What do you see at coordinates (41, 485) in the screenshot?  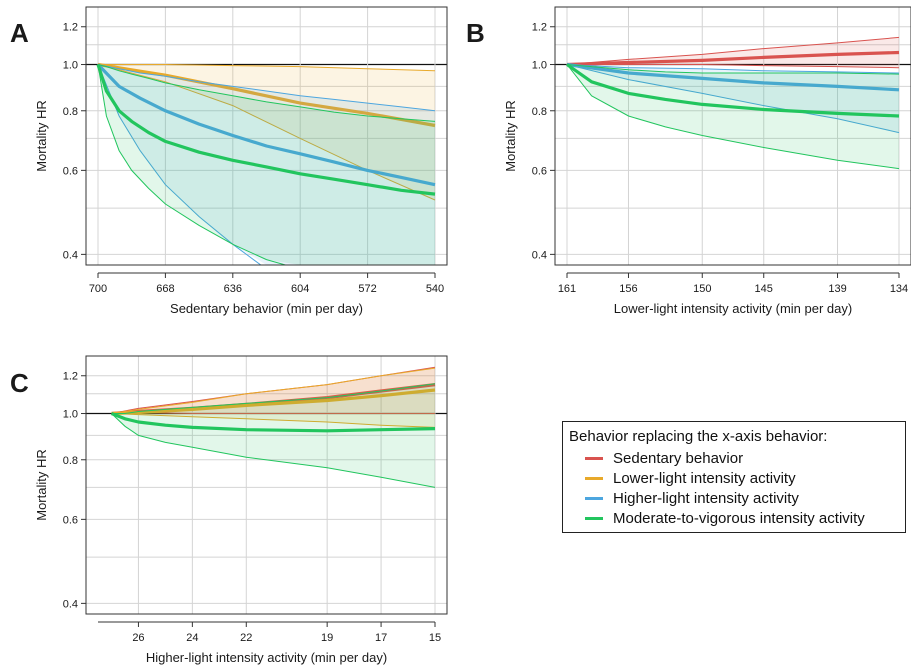 I see `y-axis-title-c: Mortality HR` at bounding box center [41, 485].